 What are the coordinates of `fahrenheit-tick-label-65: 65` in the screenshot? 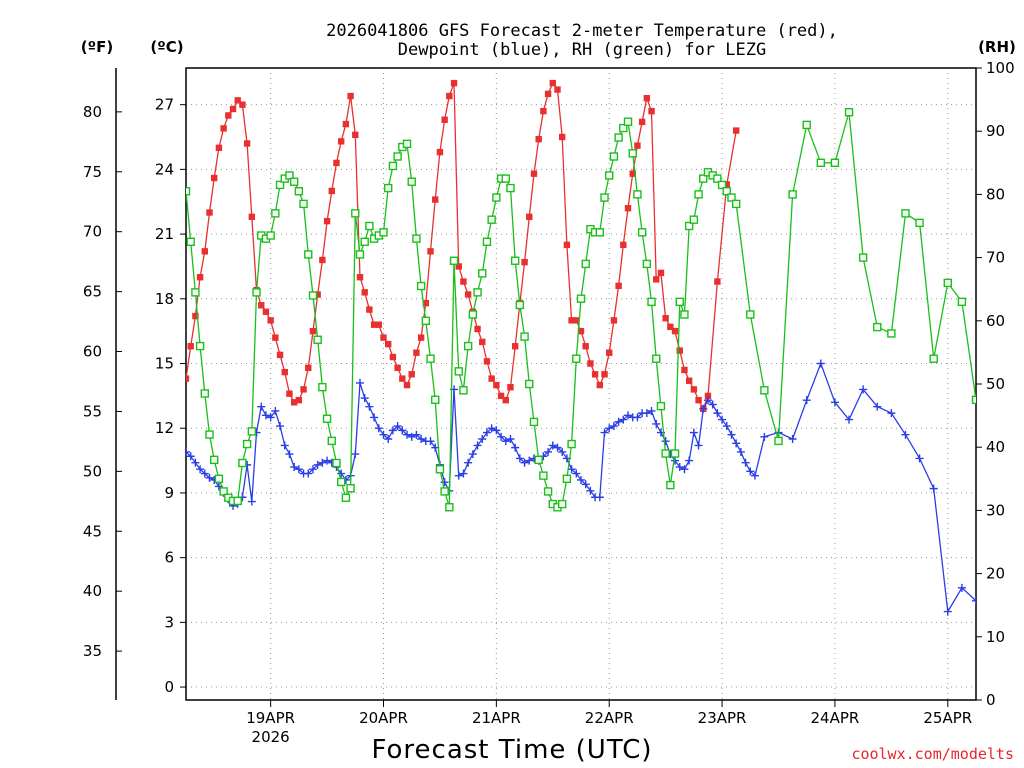 It's located at (92, 292).